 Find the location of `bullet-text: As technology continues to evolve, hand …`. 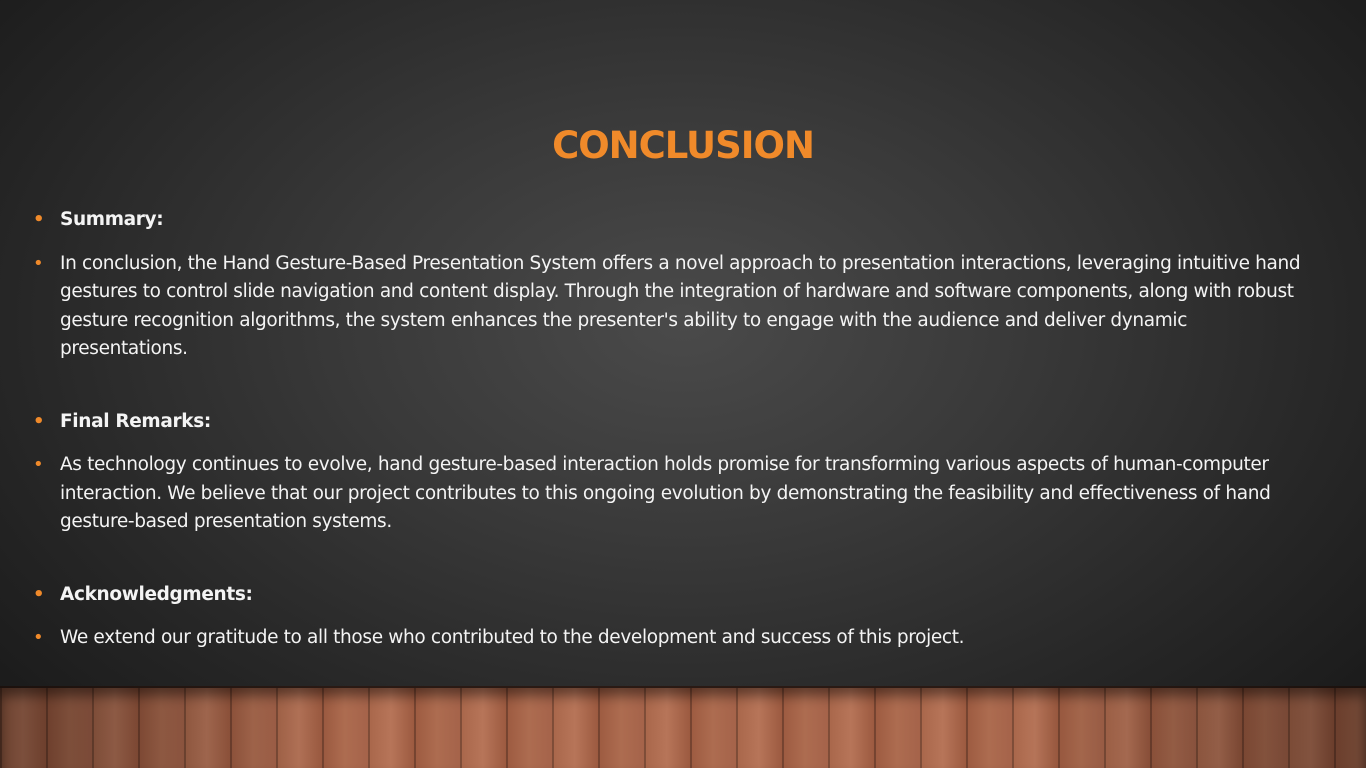

bullet-text: As technology continues to evolve, hand … is located at coordinates (665, 493).